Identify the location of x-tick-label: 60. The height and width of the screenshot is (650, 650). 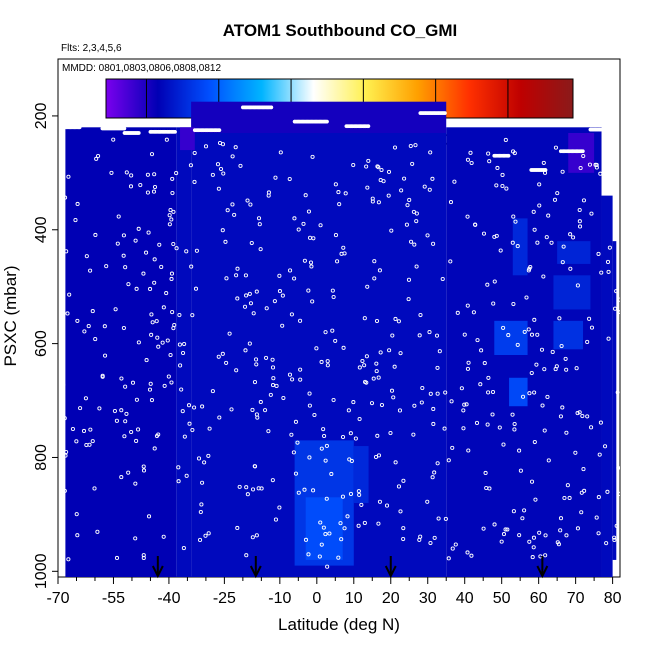
(539, 598).